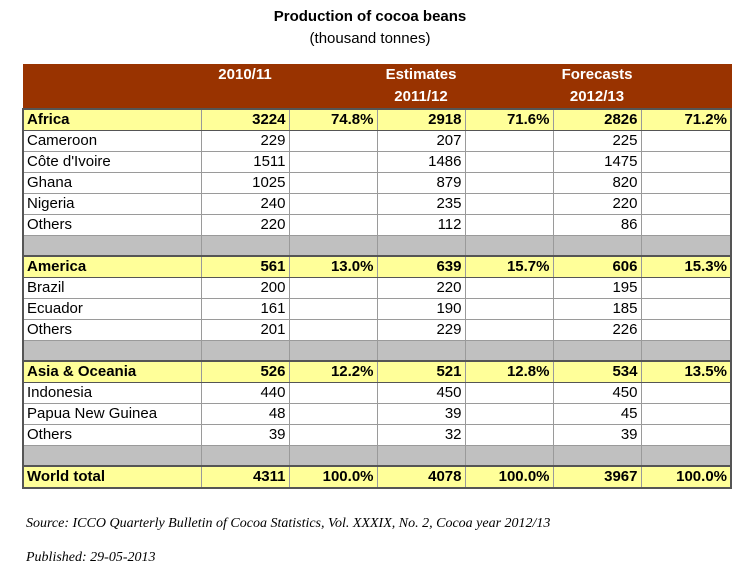 This screenshot has width=740, height=570. Describe the element at coordinates (421, 477) in the screenshot. I see `value-cell: 4078` at that location.